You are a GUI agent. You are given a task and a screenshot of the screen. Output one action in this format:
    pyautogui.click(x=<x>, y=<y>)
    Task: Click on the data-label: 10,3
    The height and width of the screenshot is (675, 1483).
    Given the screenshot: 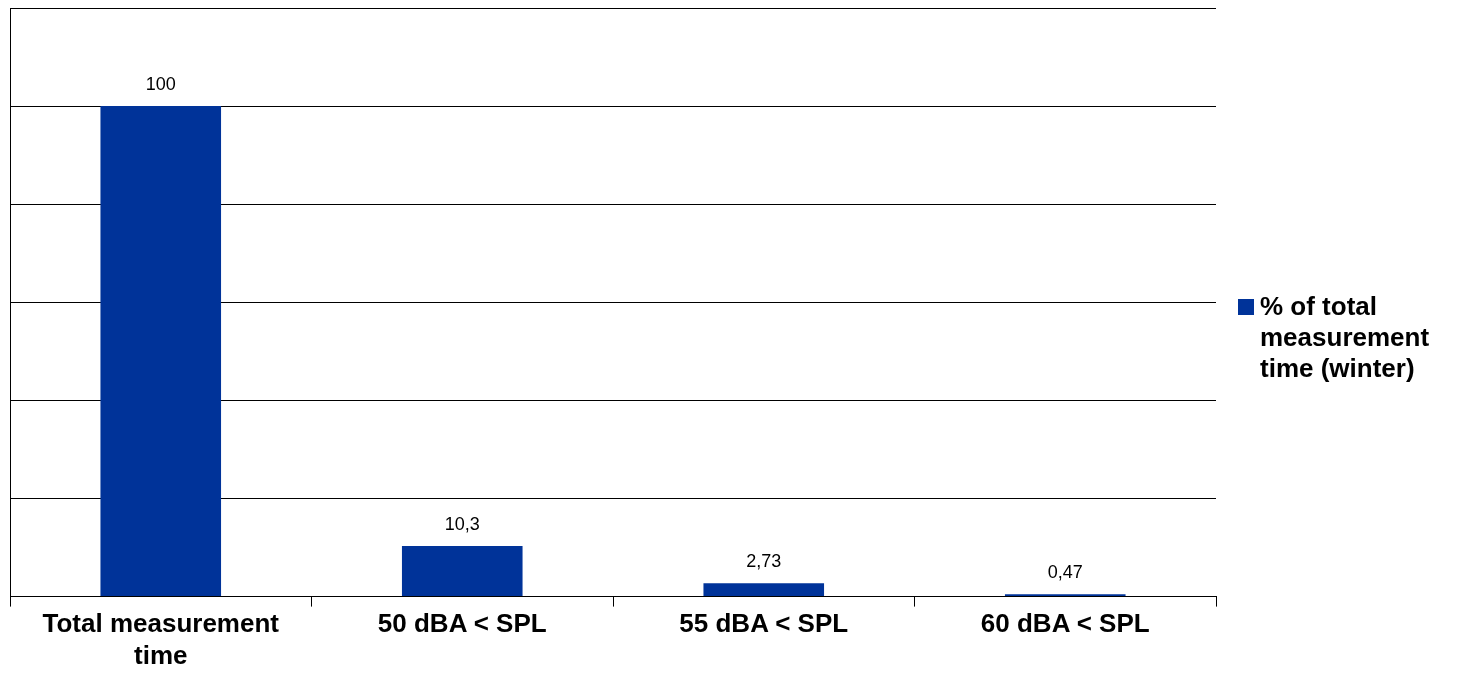 What is the action you would take?
    pyautogui.click(x=462, y=524)
    